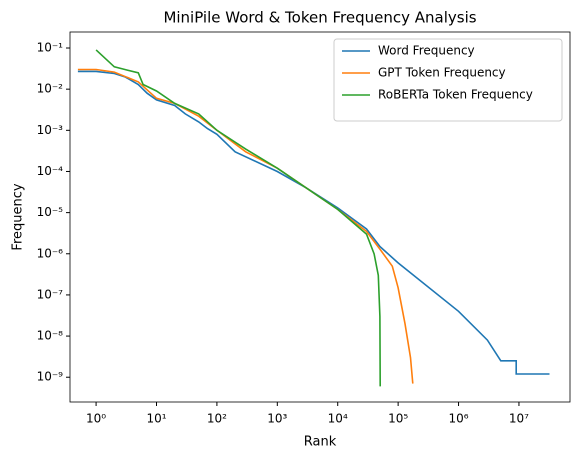 This screenshot has width=578, height=459. Describe the element at coordinates (50, 171) in the screenshot. I see `y-tick-label: 10⁻⁴` at that location.